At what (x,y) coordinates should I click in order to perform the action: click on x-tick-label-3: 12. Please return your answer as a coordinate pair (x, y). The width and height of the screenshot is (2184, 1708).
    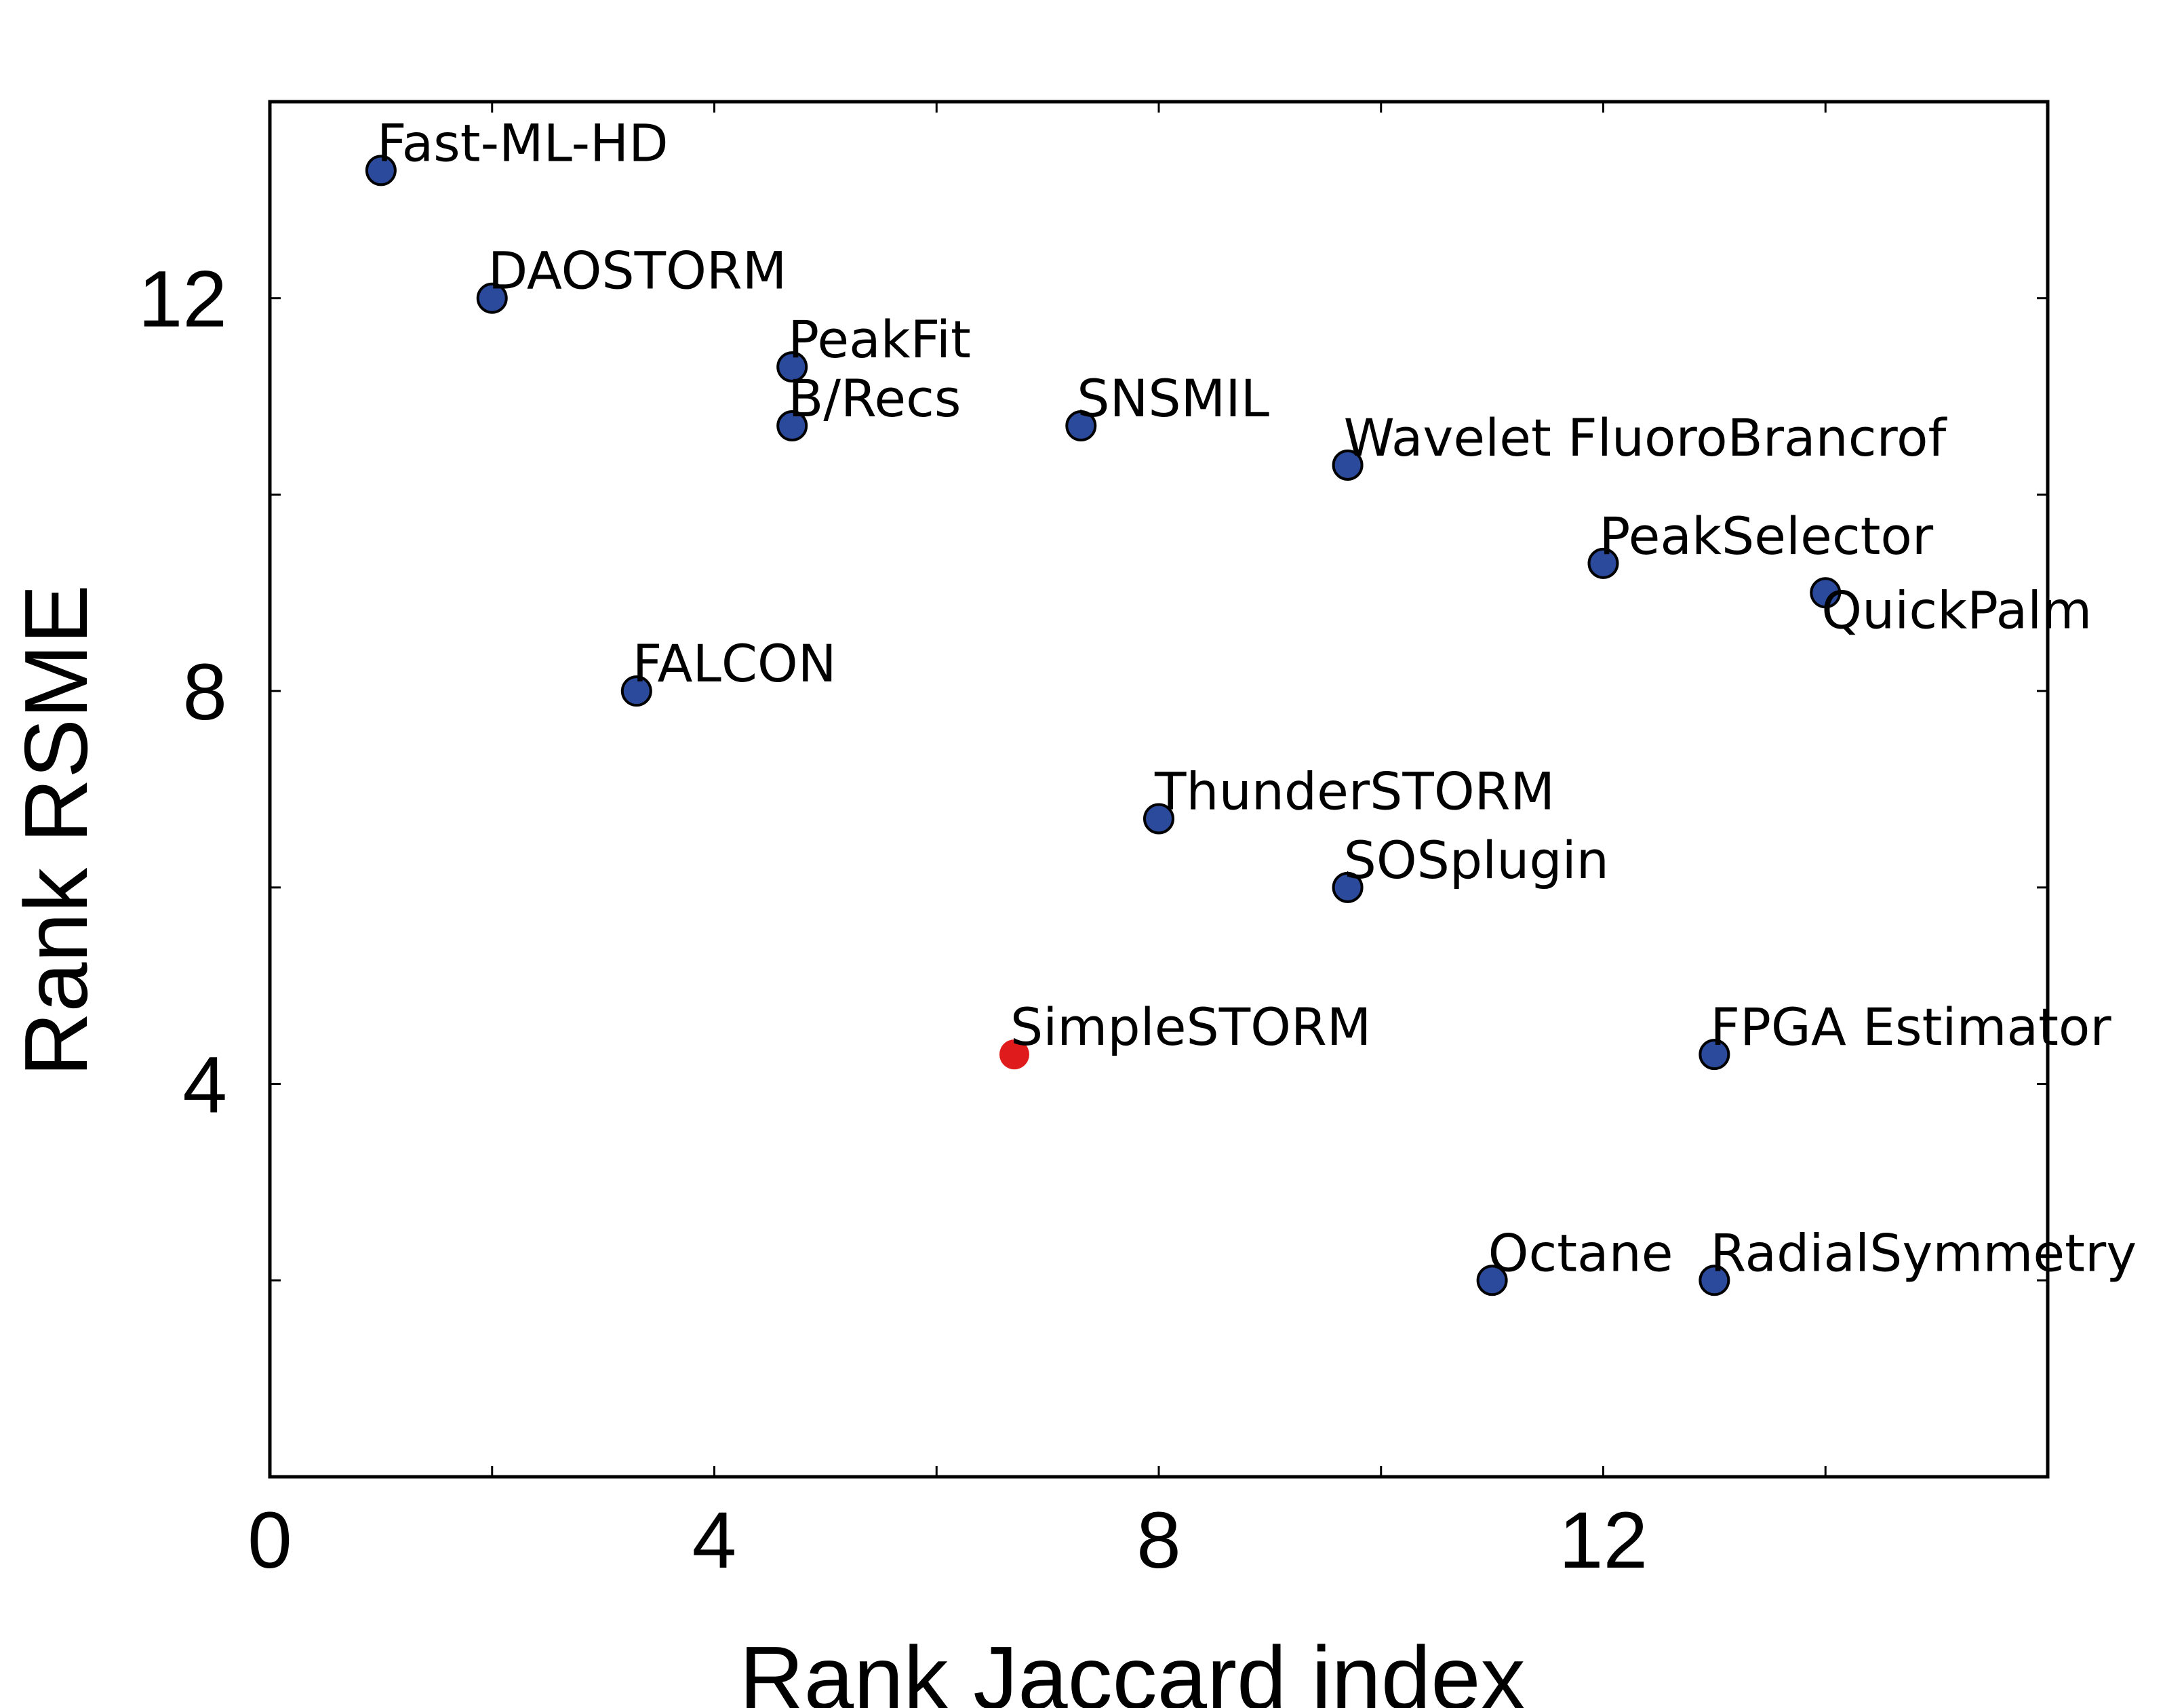
    Looking at the image, I should click on (1603, 1540).